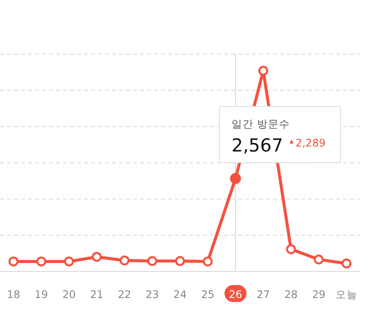 The width and height of the screenshot is (385, 334). Describe the element at coordinates (311, 144) in the screenshot. I see `annotation: 2,289` at that location.